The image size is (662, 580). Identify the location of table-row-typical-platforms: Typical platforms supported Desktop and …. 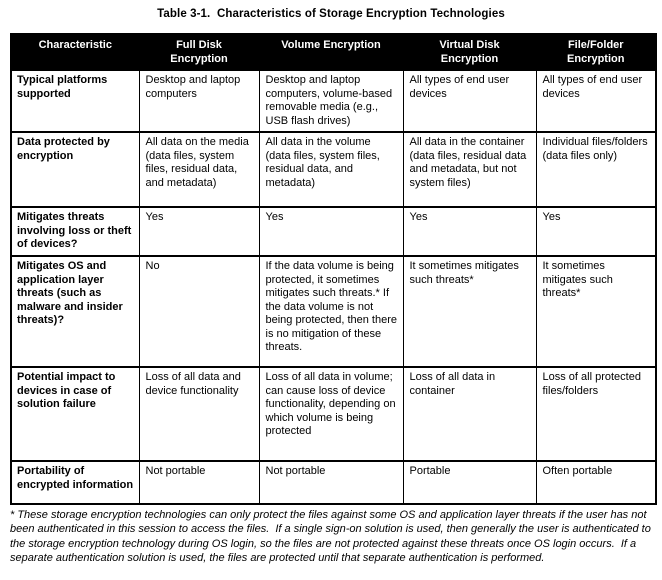
(333, 101).